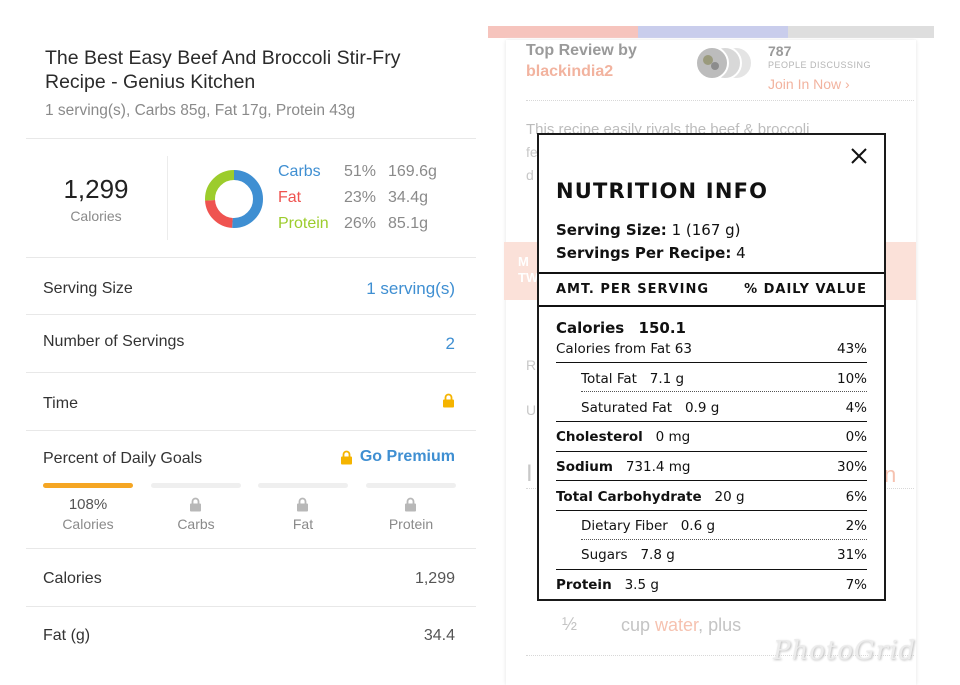 The width and height of the screenshot is (960, 685). Describe the element at coordinates (624, 526) in the screenshot. I see `nutrient-name: Dietary Fiber` at that location.